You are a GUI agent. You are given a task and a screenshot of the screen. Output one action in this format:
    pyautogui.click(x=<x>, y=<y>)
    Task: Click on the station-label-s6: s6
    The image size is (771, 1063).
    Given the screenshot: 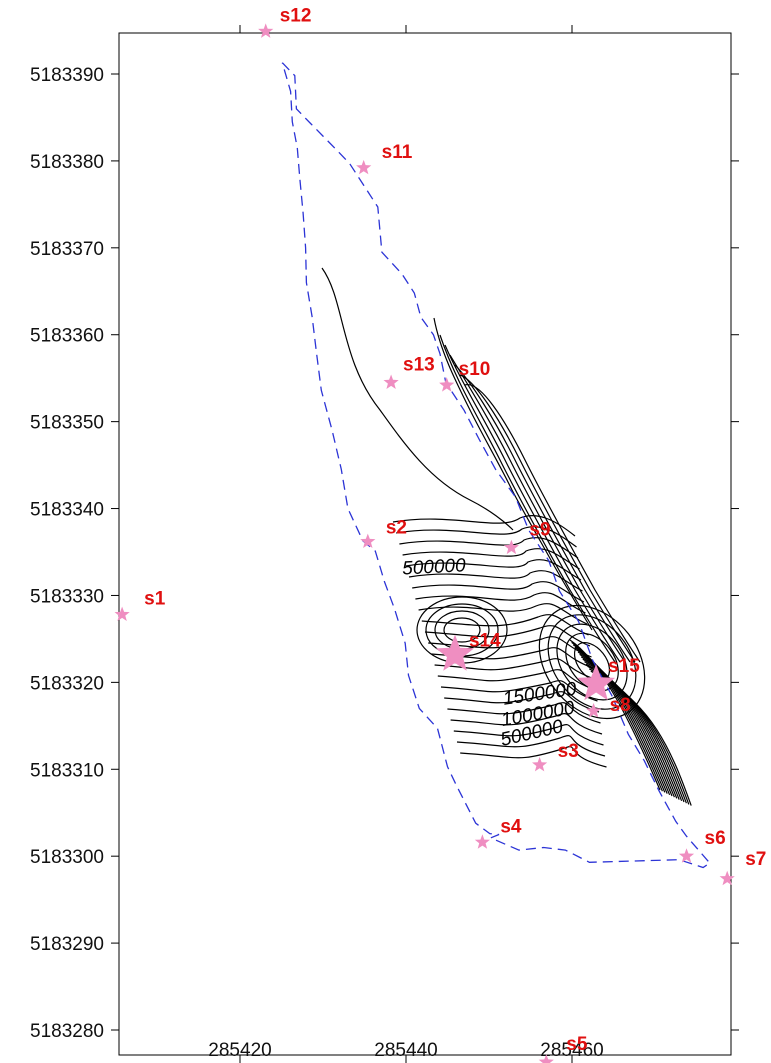 What is the action you would take?
    pyautogui.click(x=715, y=838)
    